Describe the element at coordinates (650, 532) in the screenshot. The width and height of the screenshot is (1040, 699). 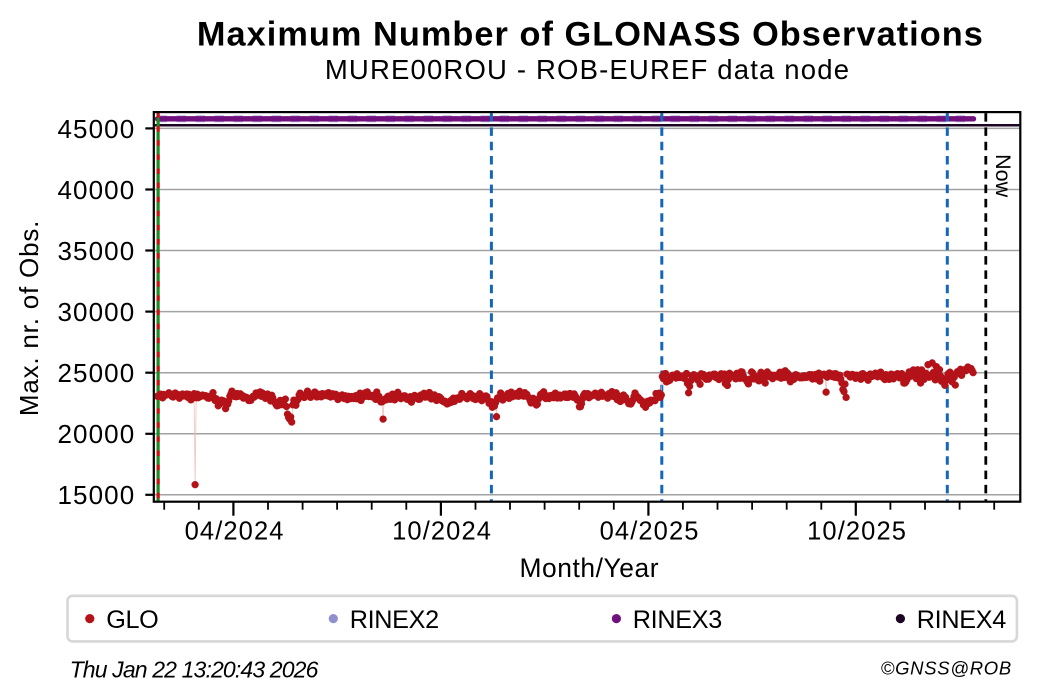
I see `svg-text: 04/2025` at that location.